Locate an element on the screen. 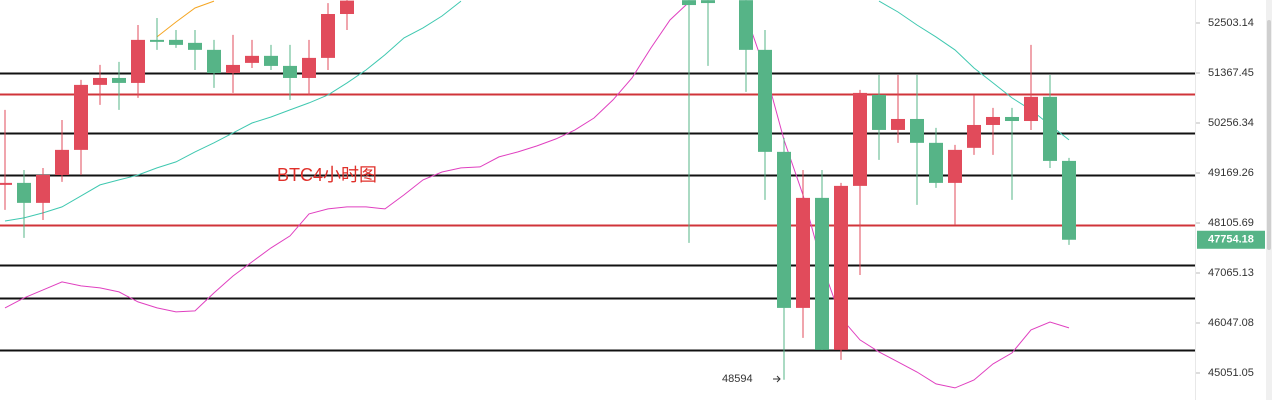 Image resolution: width=1272 pixels, height=400 pixels. low-arrow is located at coordinates (777, 379).